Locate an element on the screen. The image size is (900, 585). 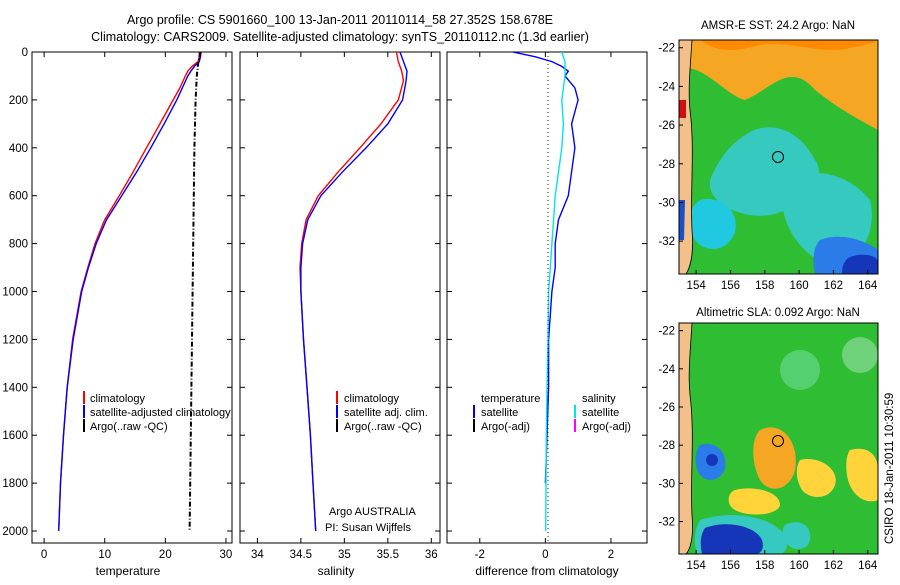
sla-lon-label: 154 is located at coordinates (697, 566).